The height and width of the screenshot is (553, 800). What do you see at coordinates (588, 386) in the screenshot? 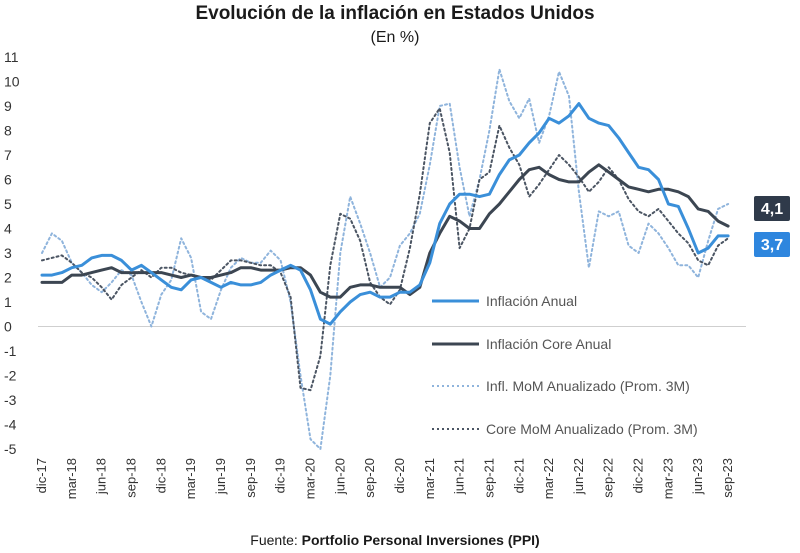
I see `legend-label: Infl. MoM Anualizado (Prom. 3M)` at bounding box center [588, 386].